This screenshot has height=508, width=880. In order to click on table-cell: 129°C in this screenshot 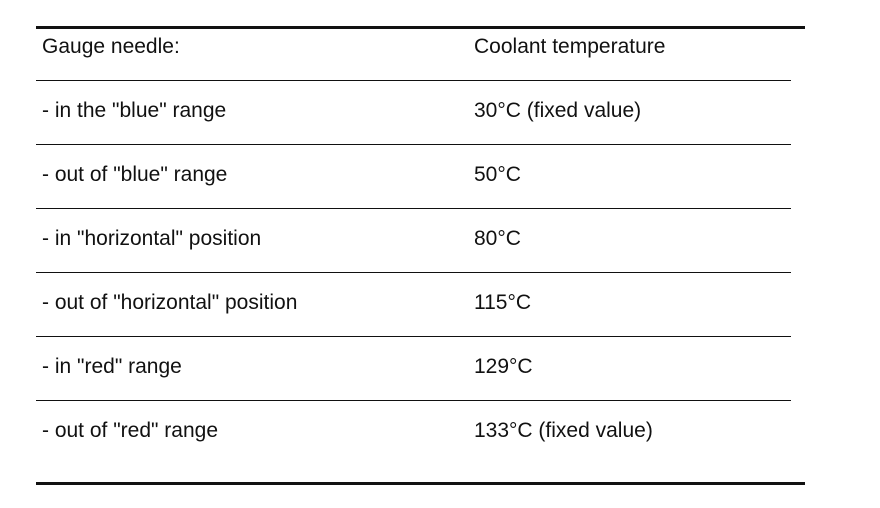, I will do `click(503, 366)`.